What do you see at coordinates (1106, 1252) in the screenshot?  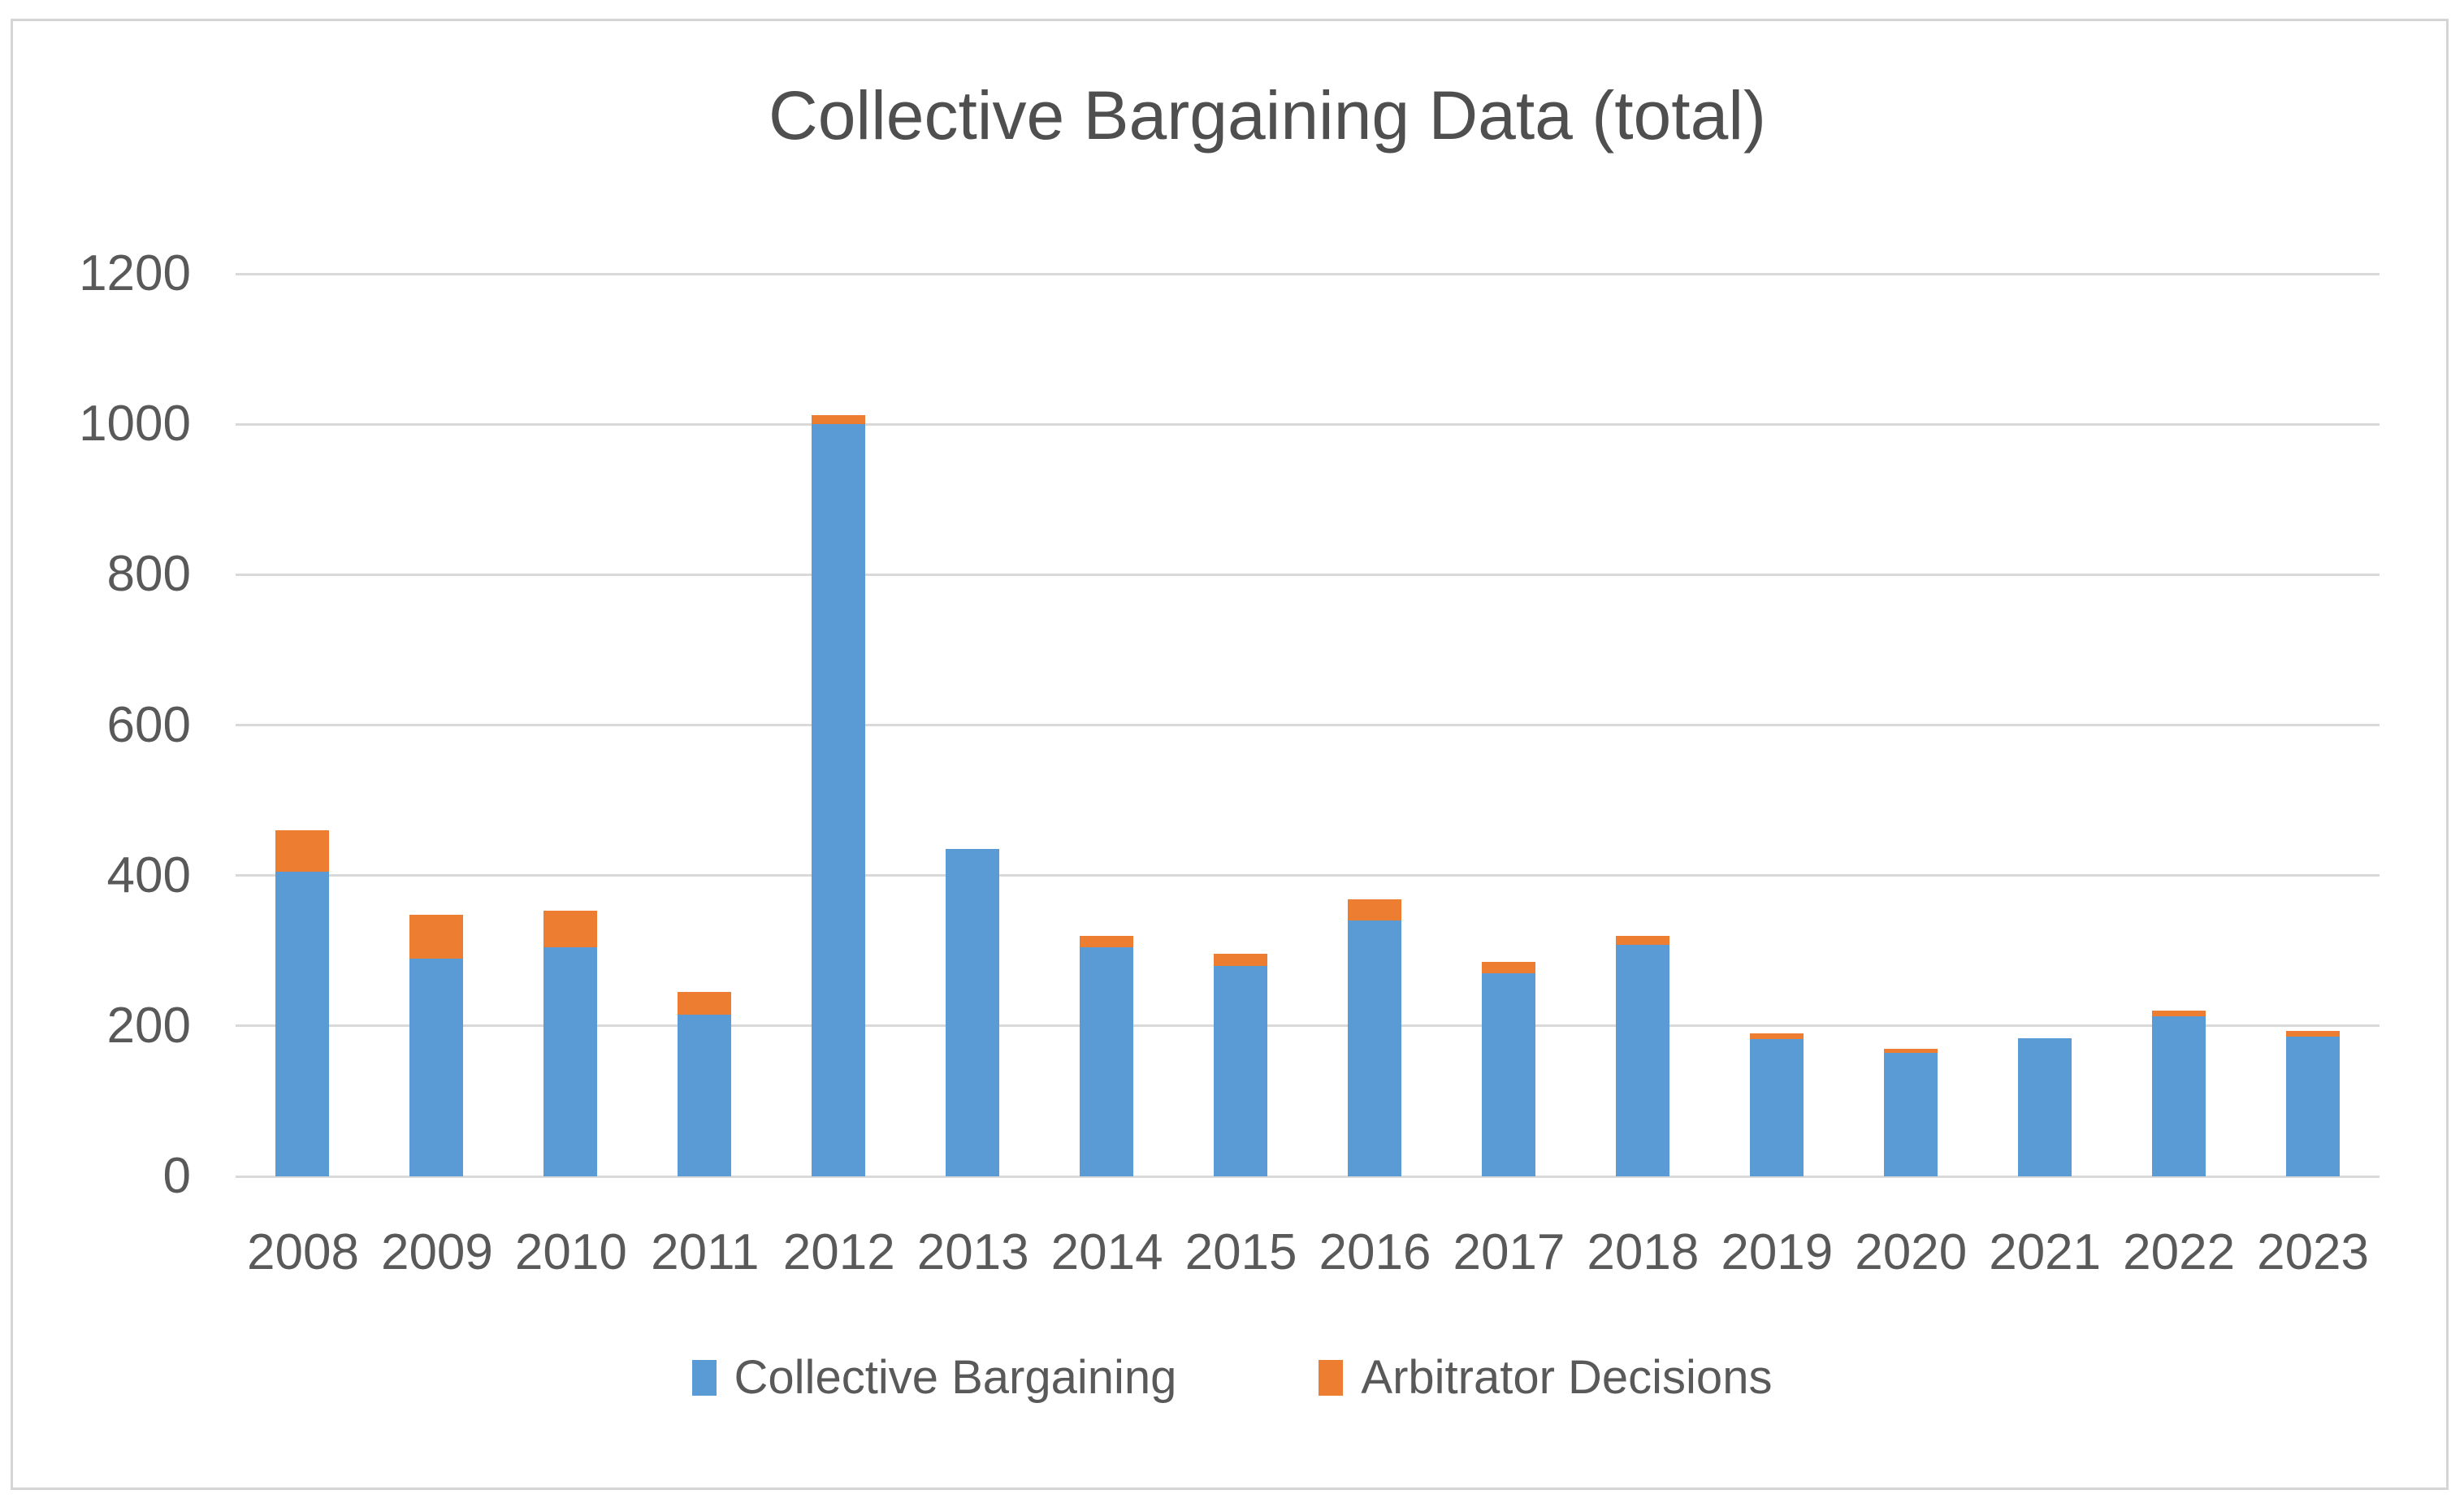 I see `x-tick-label-2014: 2014` at bounding box center [1106, 1252].